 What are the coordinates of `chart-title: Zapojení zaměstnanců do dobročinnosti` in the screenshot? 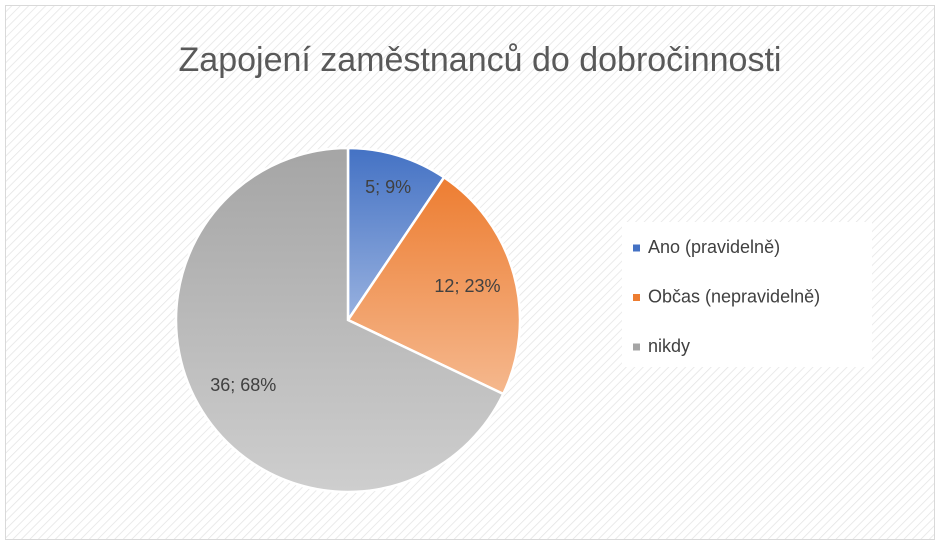 It's located at (480, 60).